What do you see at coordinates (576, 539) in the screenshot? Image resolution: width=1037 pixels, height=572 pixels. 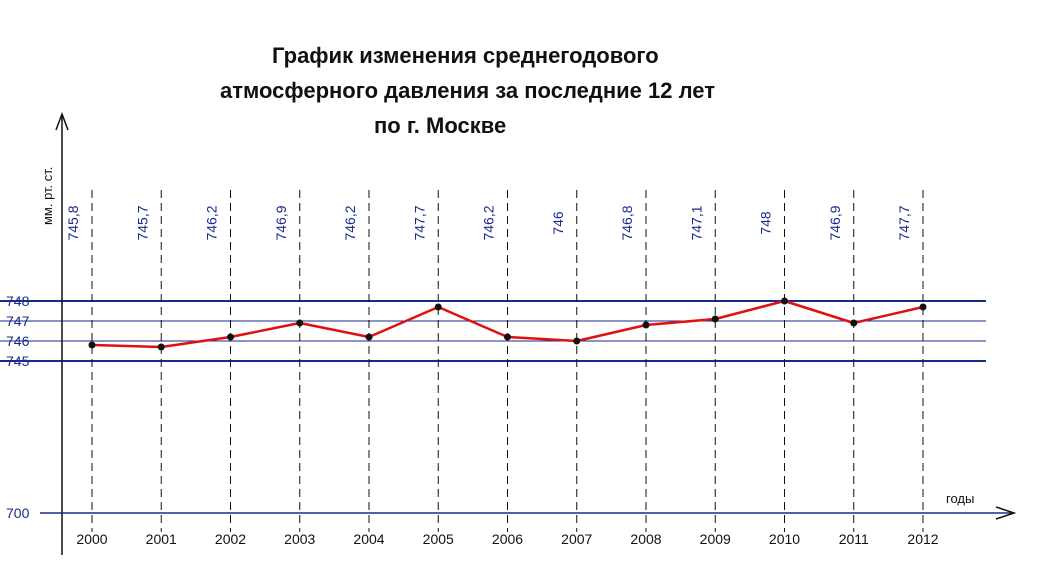 I see `x-tick-label-2007: 2007` at bounding box center [576, 539].